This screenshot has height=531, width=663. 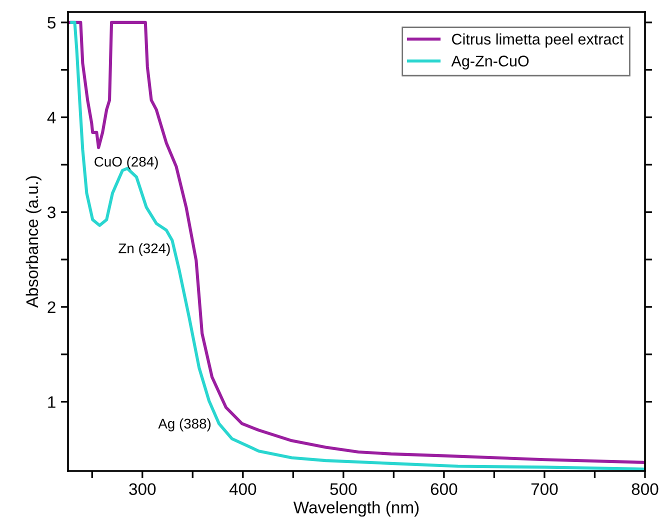 What do you see at coordinates (645, 489) in the screenshot?
I see `x-tick-label: 800` at bounding box center [645, 489].